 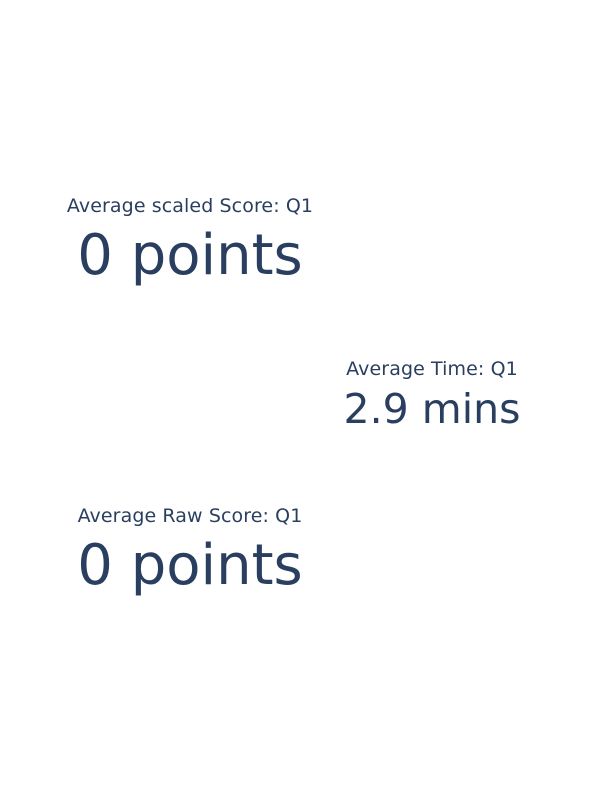 I want to click on average-scaled-score-indicator: Average scaled Score: Q1 0 points, so click(x=190, y=242).